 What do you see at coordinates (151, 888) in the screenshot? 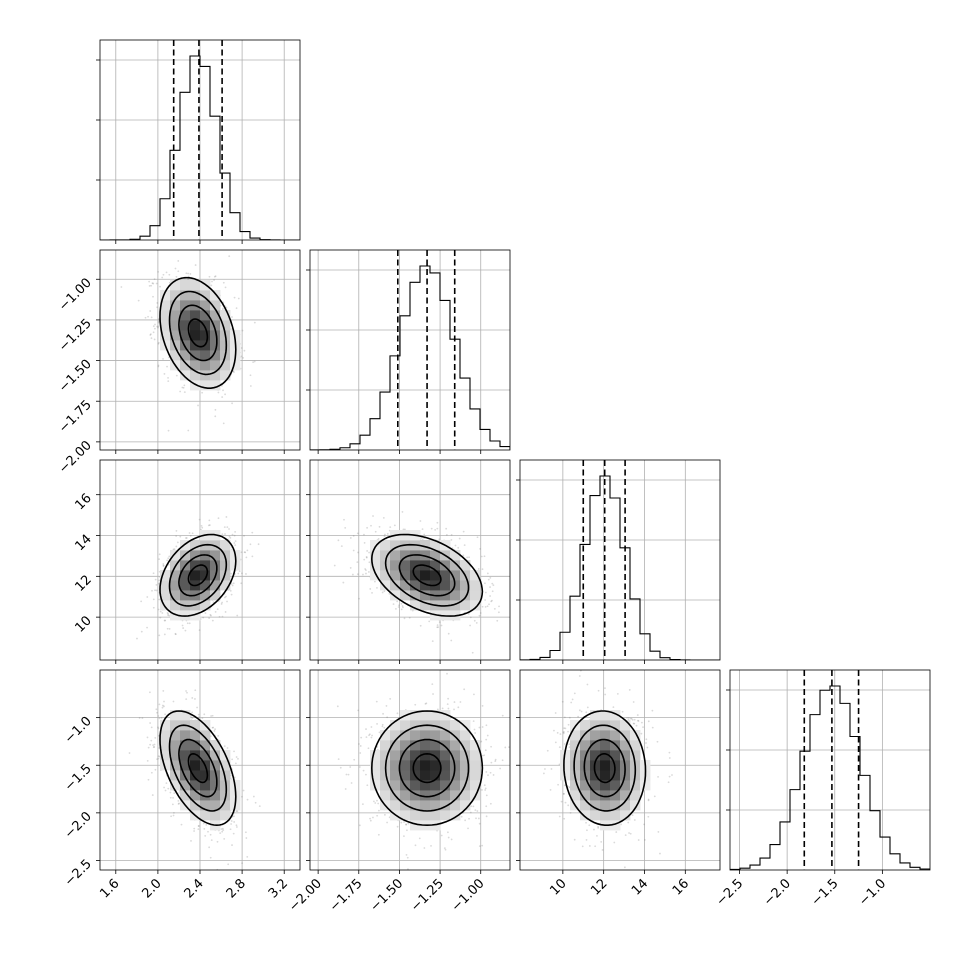
I see `x-tick-label: 2.0` at bounding box center [151, 888].